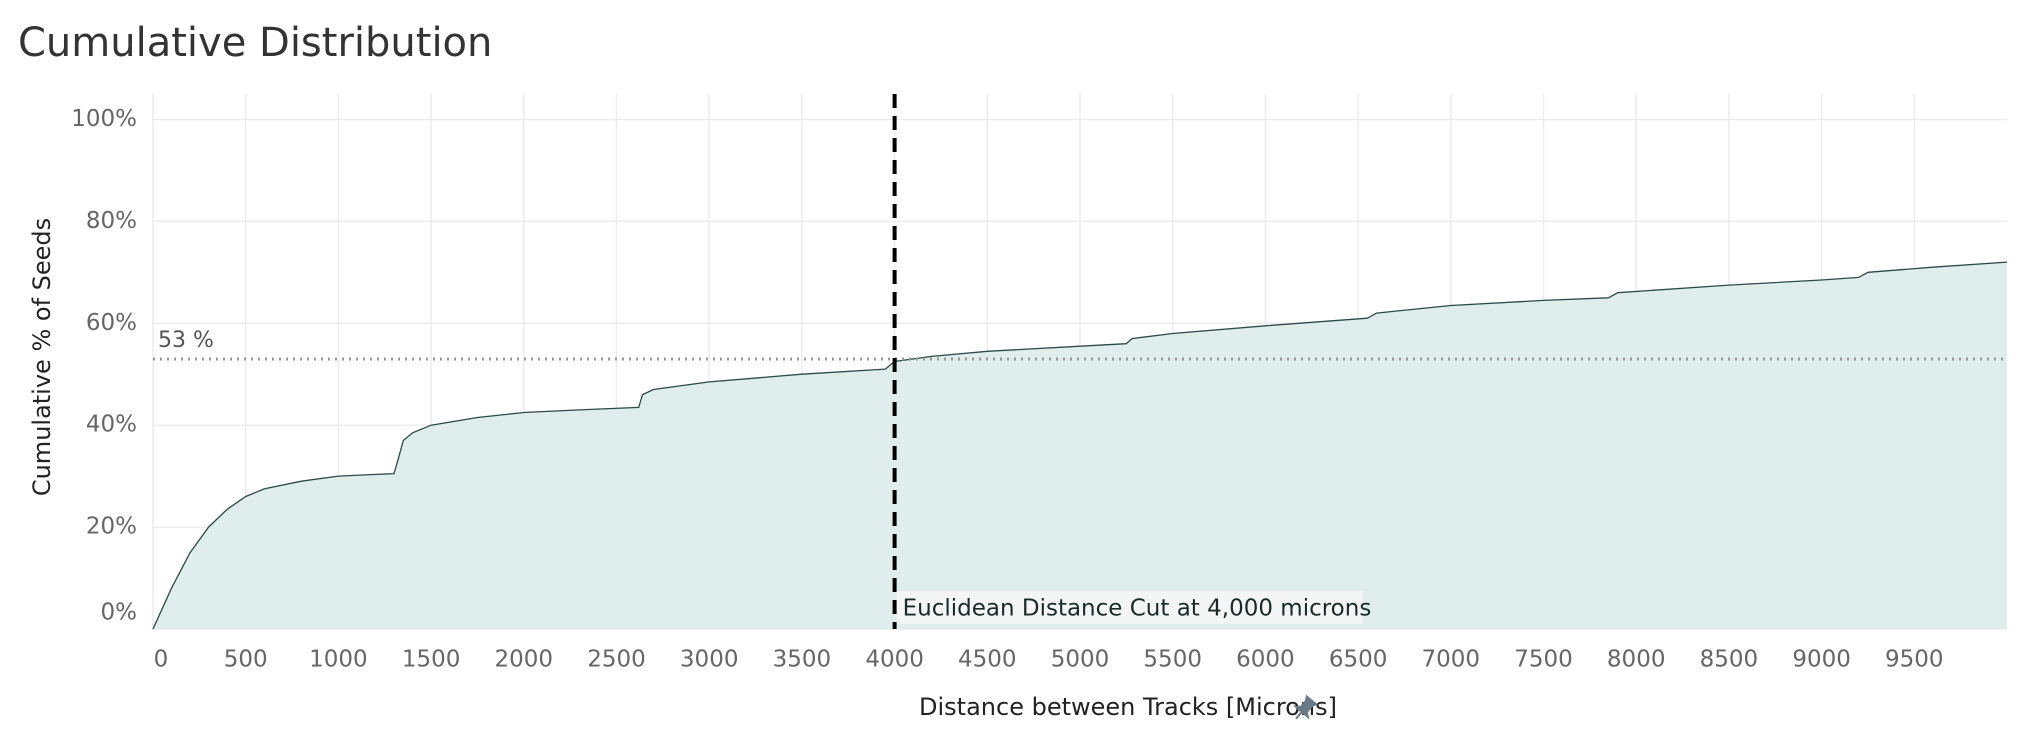 This screenshot has height=730, width=2028. What do you see at coordinates (524, 660) in the screenshot?
I see `x-tick-label: 2000` at bounding box center [524, 660].